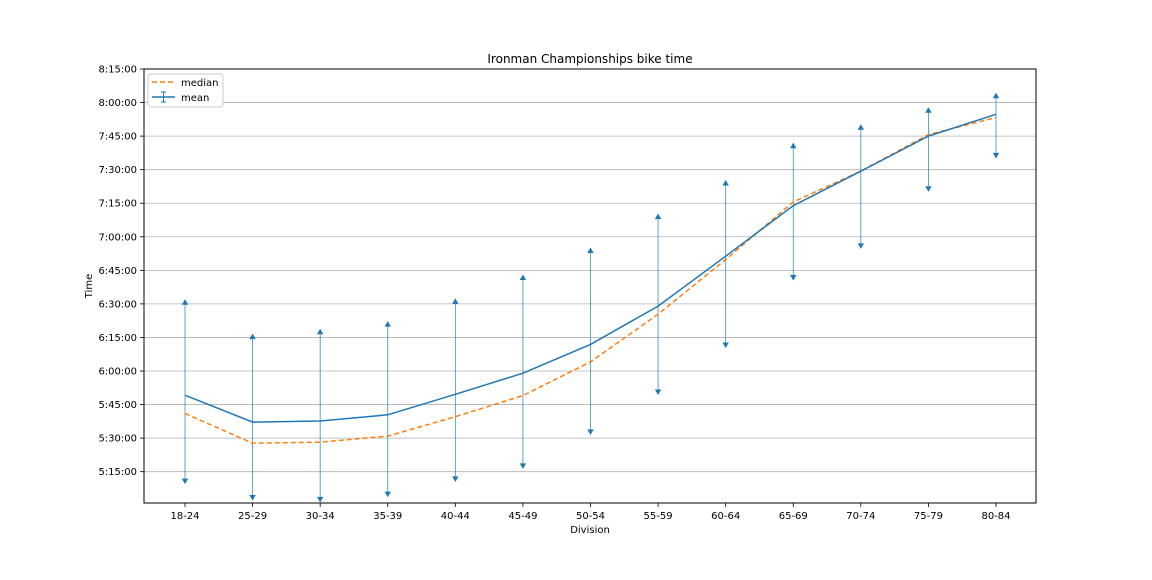 The image size is (1152, 580). What do you see at coordinates (195, 98) in the screenshot?
I see `legend-mean-label: mean` at bounding box center [195, 98].